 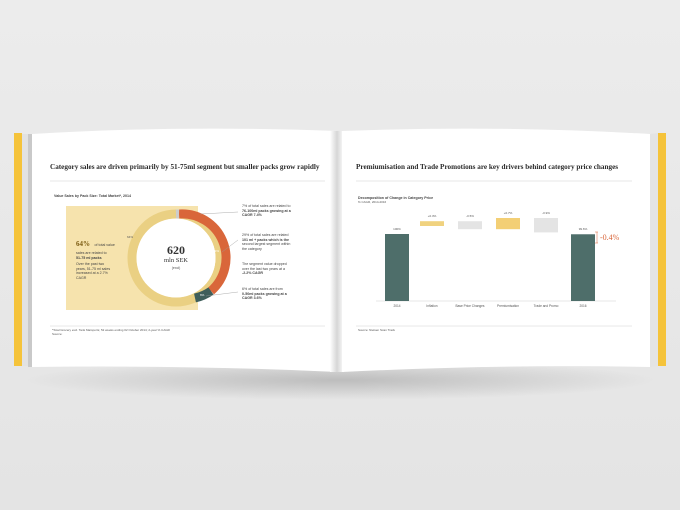 What do you see at coordinates (83, 244) in the screenshot?
I see `callout-64-pct: 64%` at bounding box center [83, 244].